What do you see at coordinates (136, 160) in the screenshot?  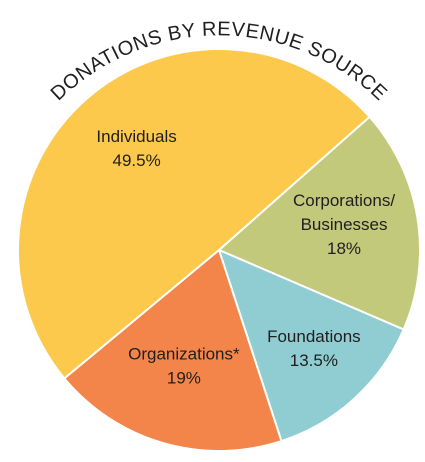 I see `value-label: 49.5%` at bounding box center [136, 160].